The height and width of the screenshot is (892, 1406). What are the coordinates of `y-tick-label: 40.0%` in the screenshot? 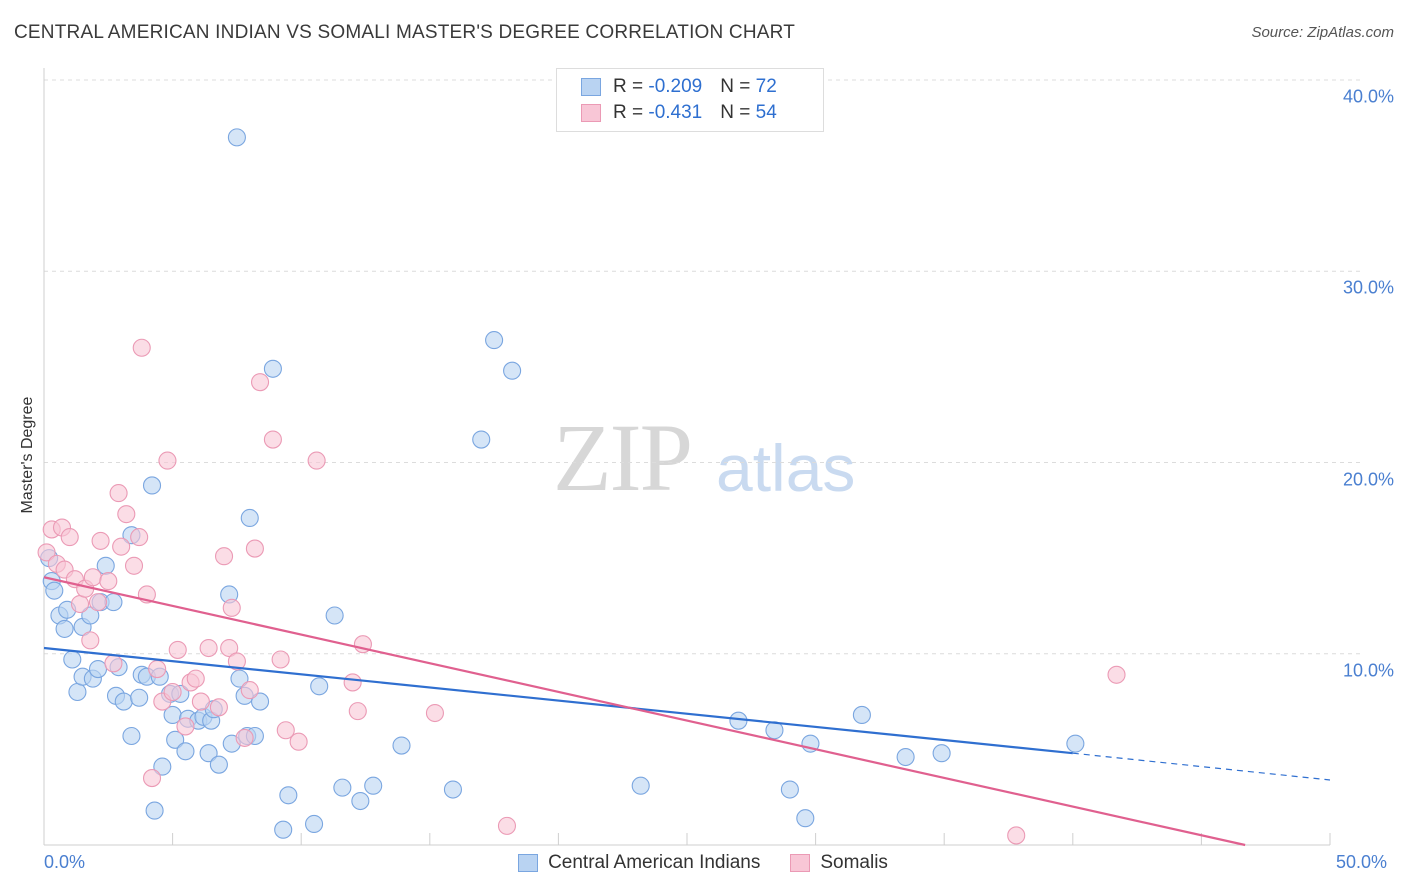 It's located at (1368, 96).